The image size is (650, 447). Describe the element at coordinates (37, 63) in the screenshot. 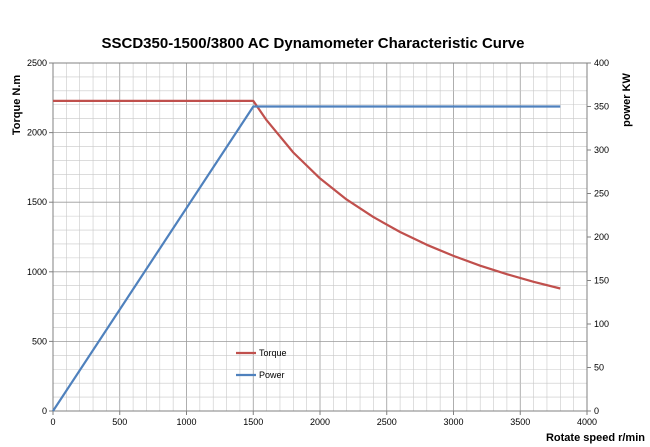

I see `y-tick-label: 2500` at that location.